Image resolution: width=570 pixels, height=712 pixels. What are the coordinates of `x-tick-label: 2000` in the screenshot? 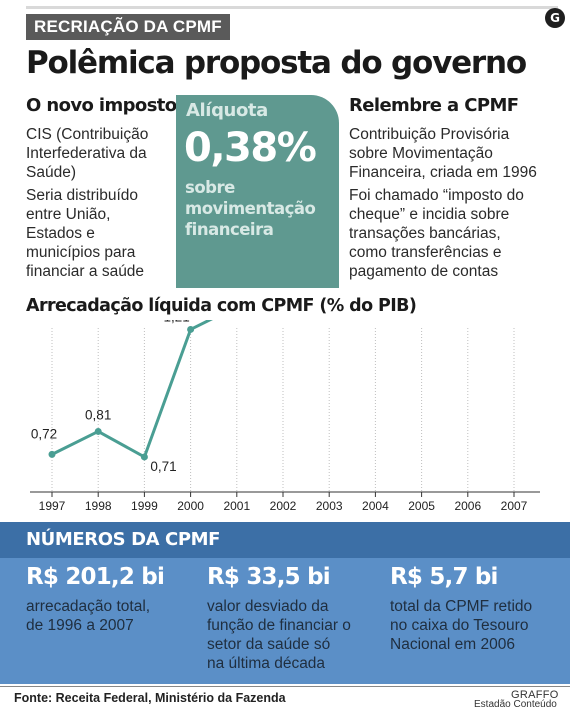 It's located at (190, 506).